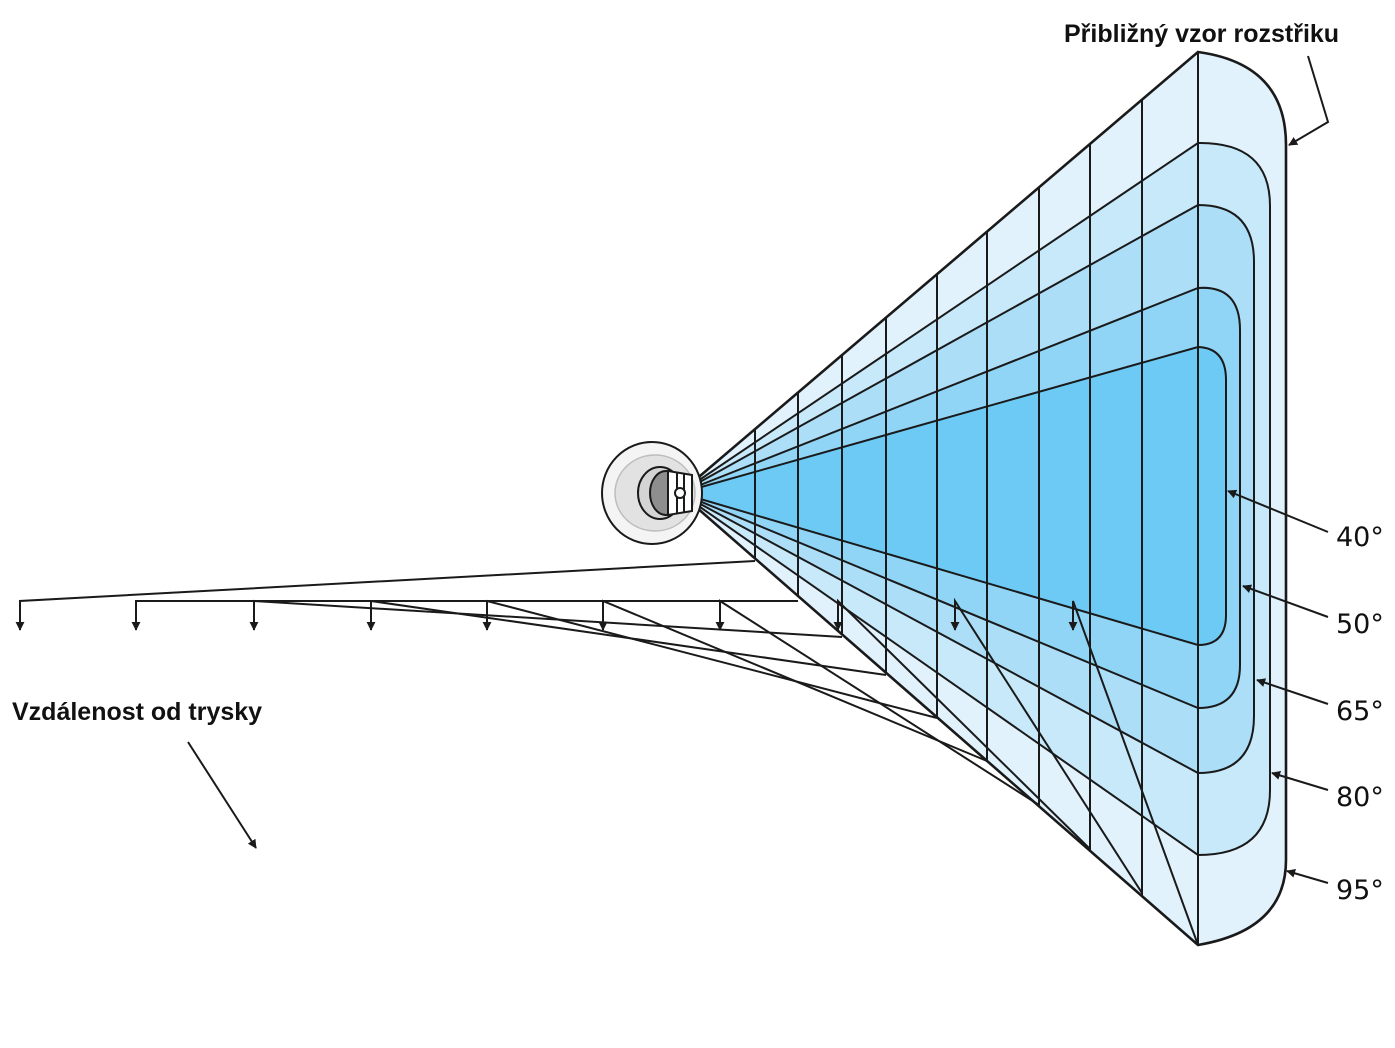 The width and height of the screenshot is (1395, 1048). I want to click on angle-label-95: 95°, so click(1360, 890).